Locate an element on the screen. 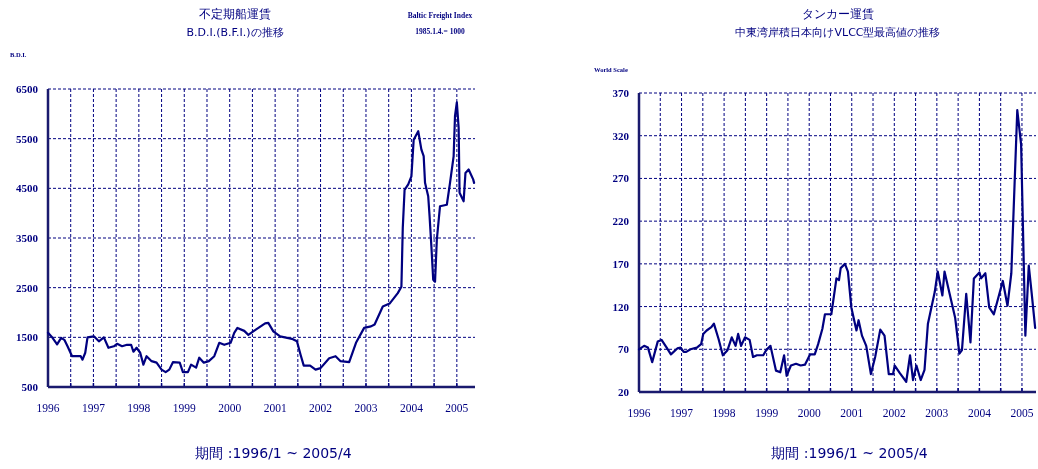 This screenshot has width=1038, height=469. y-tick-label: 2500 is located at coordinates (27, 287).